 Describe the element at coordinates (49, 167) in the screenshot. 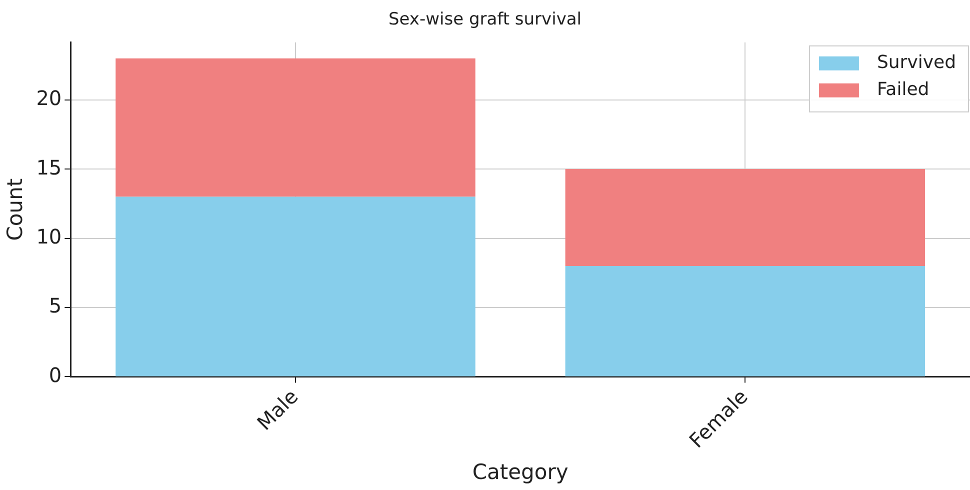

I see `y-tick-label: 15` at that location.